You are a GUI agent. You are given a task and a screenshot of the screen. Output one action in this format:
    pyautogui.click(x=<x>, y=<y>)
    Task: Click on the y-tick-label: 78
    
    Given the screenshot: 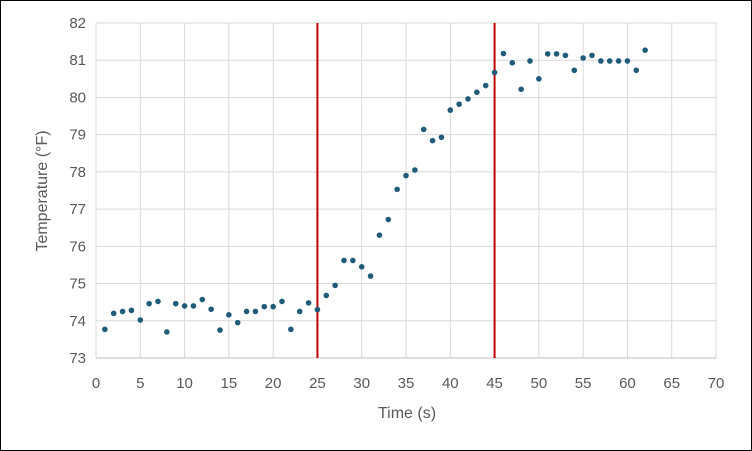 What is the action you would take?
    pyautogui.click(x=77, y=172)
    